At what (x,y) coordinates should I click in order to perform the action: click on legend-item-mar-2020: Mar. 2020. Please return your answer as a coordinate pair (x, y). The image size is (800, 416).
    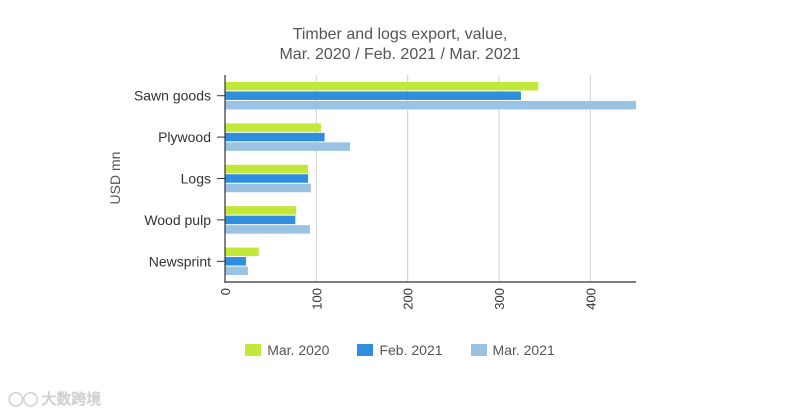
    Looking at the image, I should click on (287, 350).